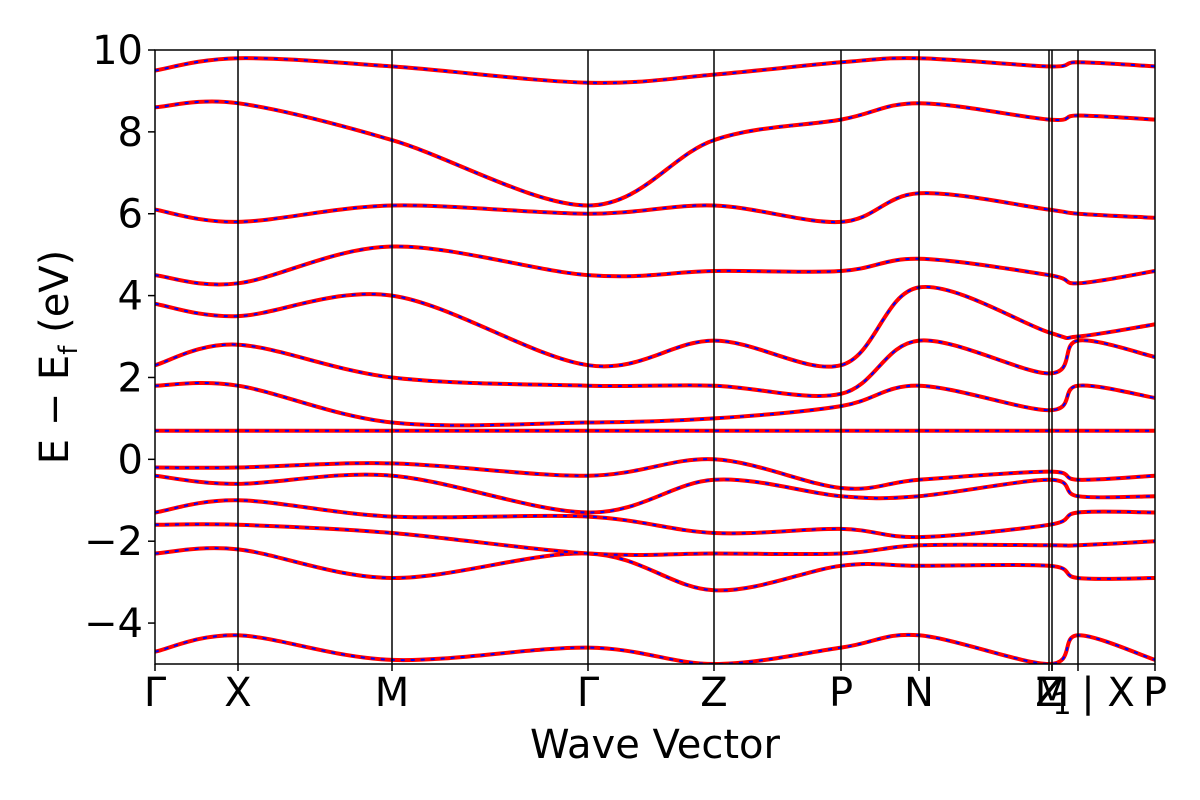 Image resolution: width=1200 pixels, height=800 pixels. Describe the element at coordinates (55, 410) in the screenshot. I see `y-axis-label-main: E − E` at that location.